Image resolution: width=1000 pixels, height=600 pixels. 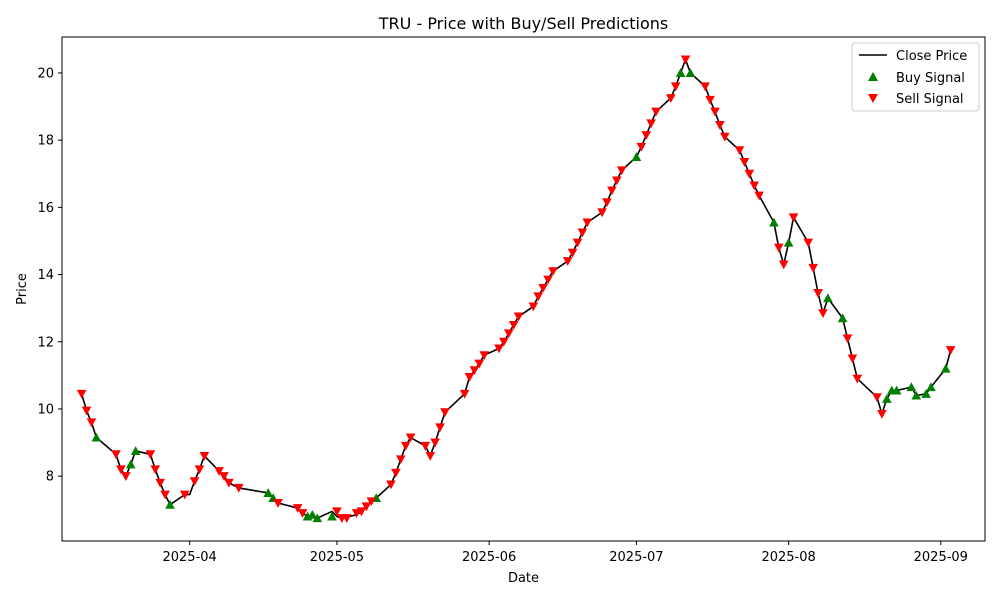 What do you see at coordinates (523, 23) in the screenshot?
I see `chart-title: TRU - Price with Buy/Sell Predictions` at bounding box center [523, 23].